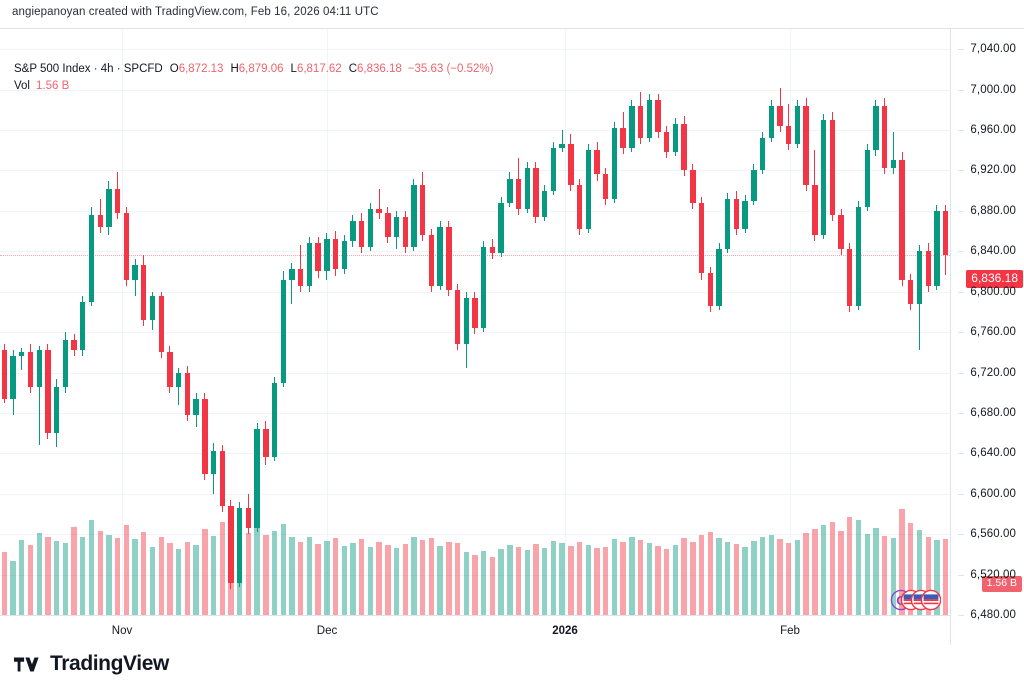 The height and width of the screenshot is (696, 1024). I want to click on candle-wick, so click(379, 203).